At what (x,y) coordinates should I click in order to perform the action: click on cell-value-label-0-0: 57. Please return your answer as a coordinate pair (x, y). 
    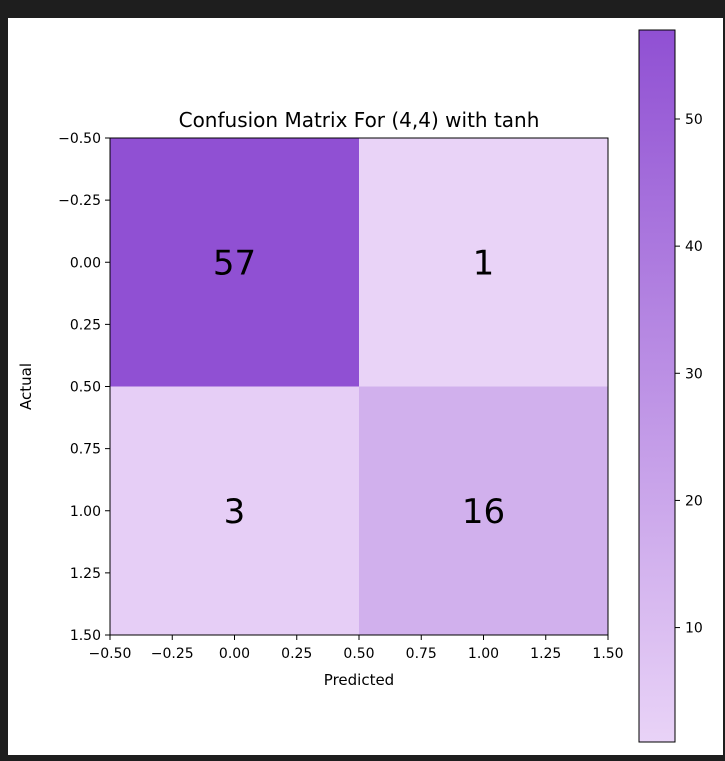
    Looking at the image, I should click on (234, 263).